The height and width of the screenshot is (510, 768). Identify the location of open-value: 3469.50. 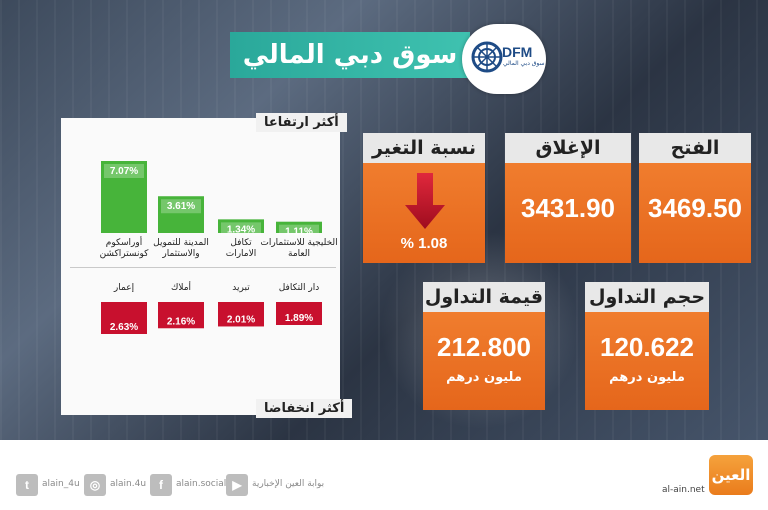
(695, 208).